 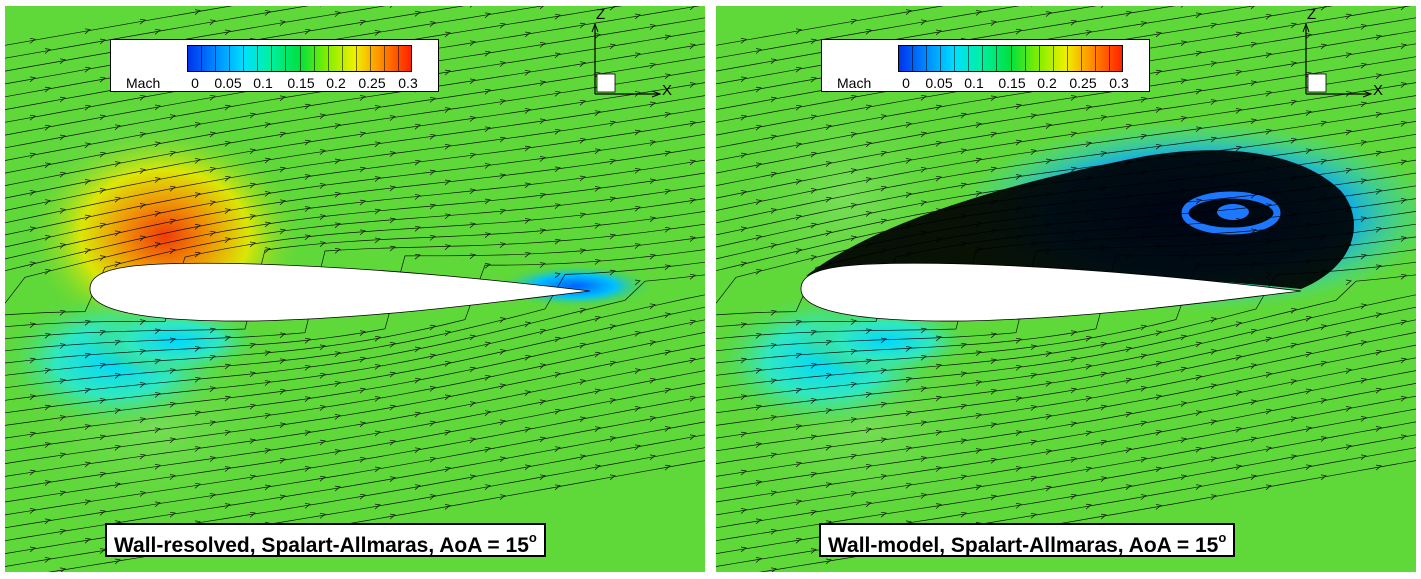 What do you see at coordinates (216, 58) in the screenshot?
I see `color-bar-division` at bounding box center [216, 58].